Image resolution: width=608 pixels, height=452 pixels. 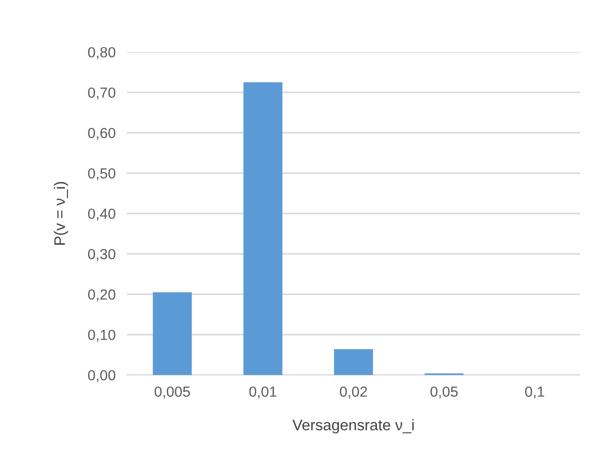 I want to click on y-axis-title: P(v = ν_i), so click(x=61, y=213).